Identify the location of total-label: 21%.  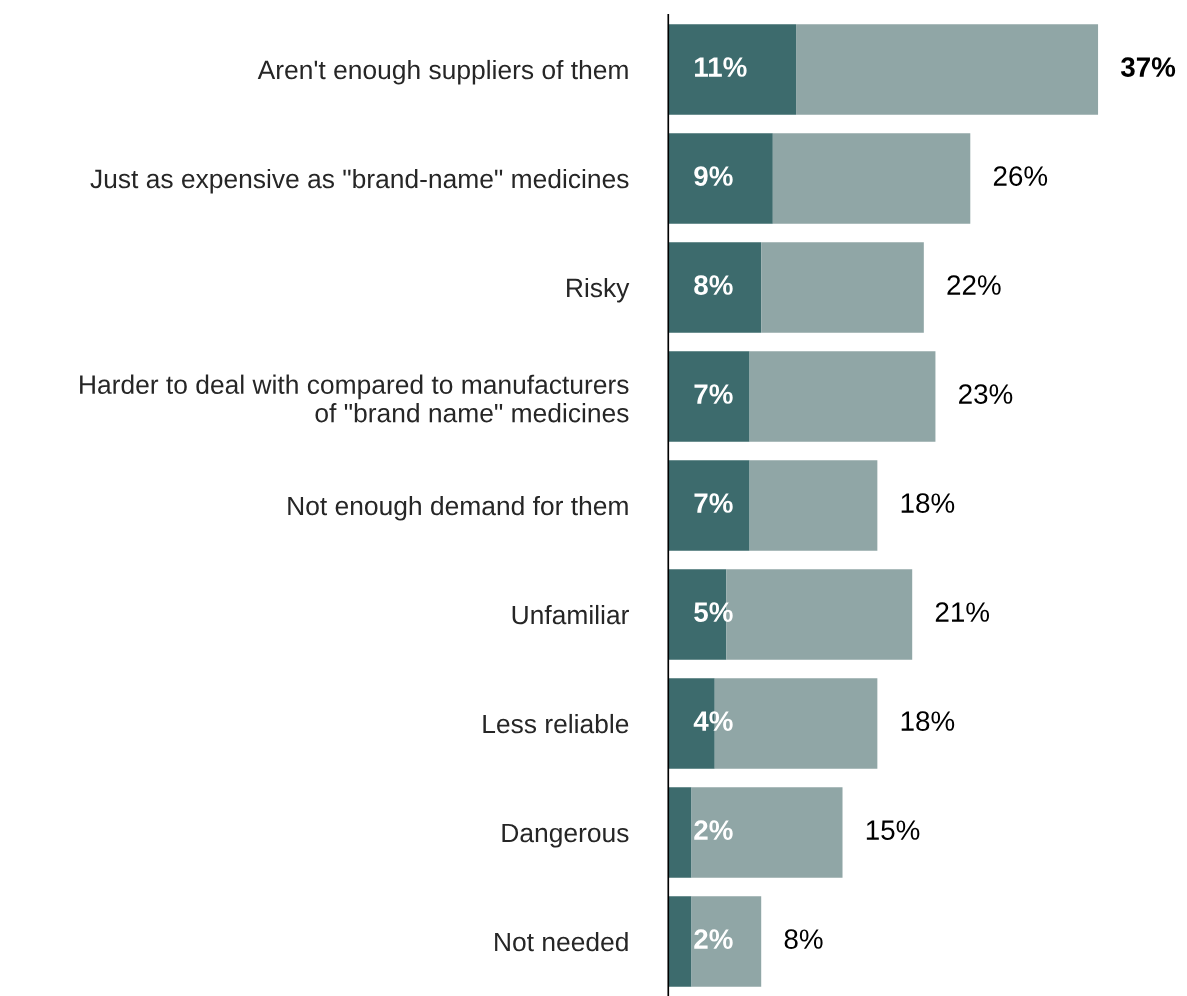
(962, 612).